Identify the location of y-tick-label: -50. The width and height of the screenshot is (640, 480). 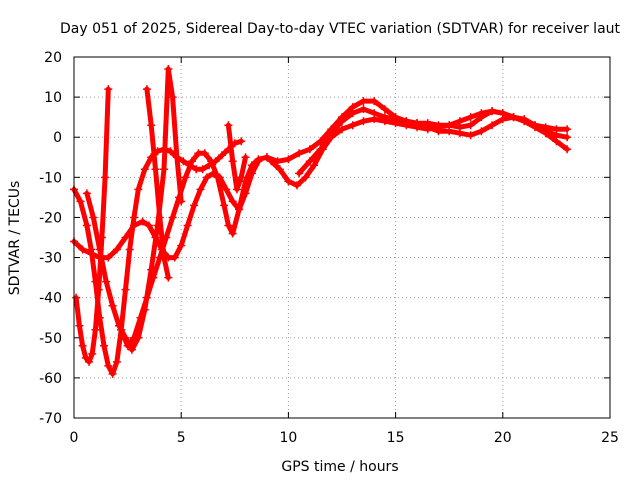
(50, 339).